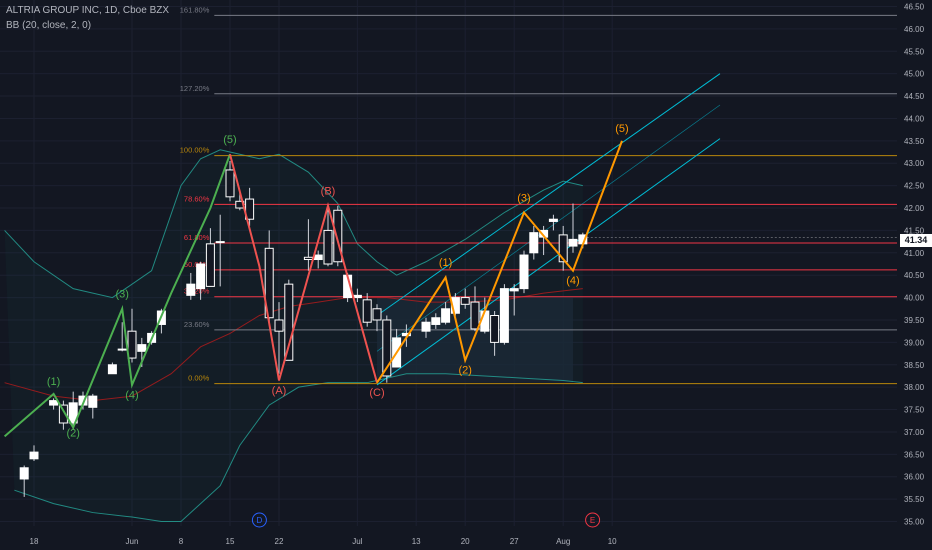  What do you see at coordinates (914, 74) in the screenshot?
I see `y-axis-tick-label: 45.00` at bounding box center [914, 74].